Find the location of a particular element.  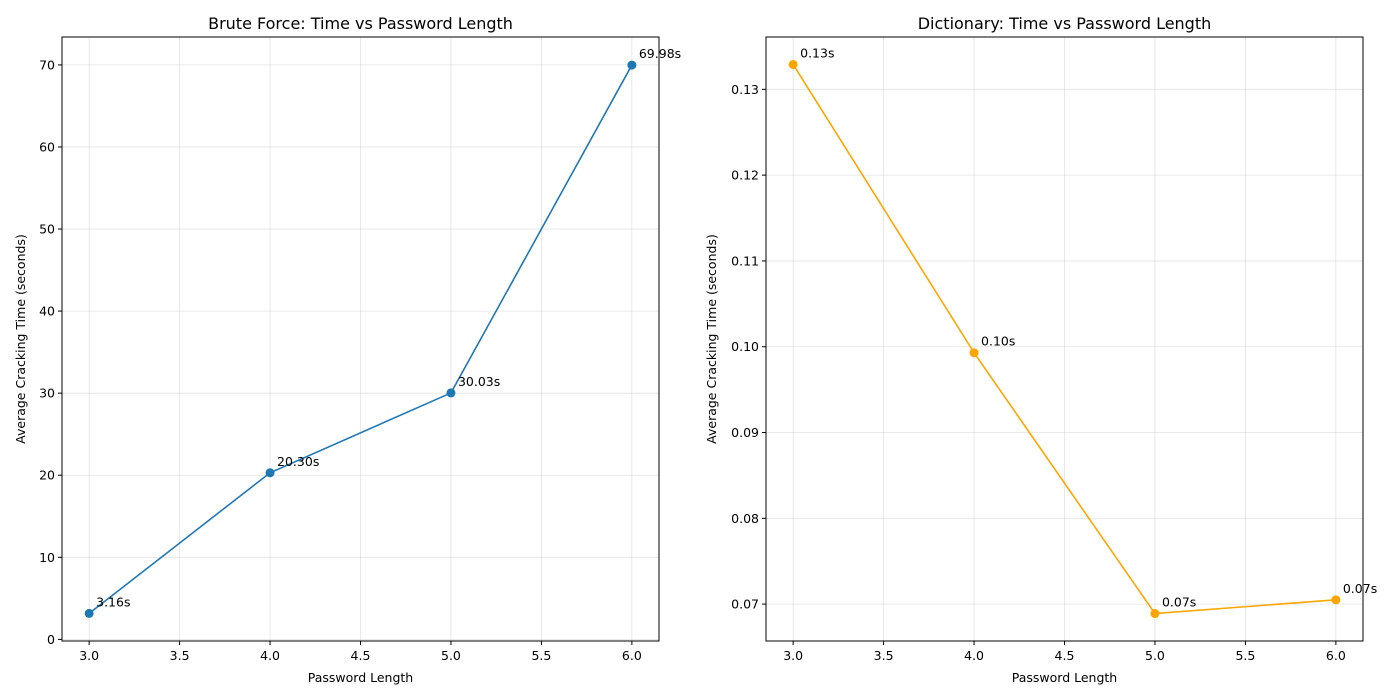

y-tick-label: 0 is located at coordinates (51, 639).